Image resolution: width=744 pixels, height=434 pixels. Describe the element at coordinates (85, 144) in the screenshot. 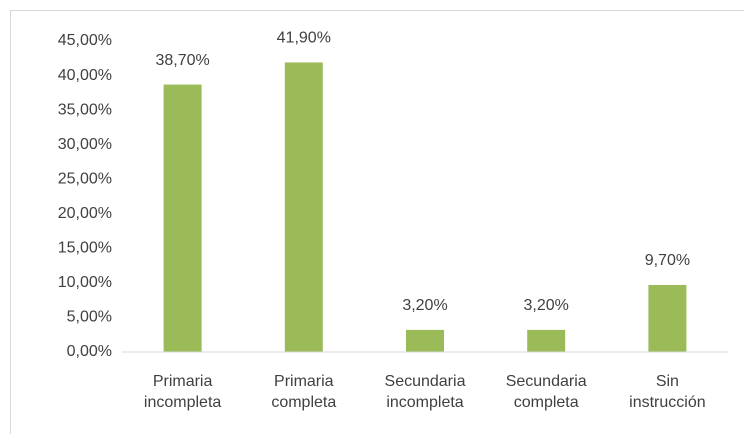

I see `y-tick-label: 30,00%` at that location.